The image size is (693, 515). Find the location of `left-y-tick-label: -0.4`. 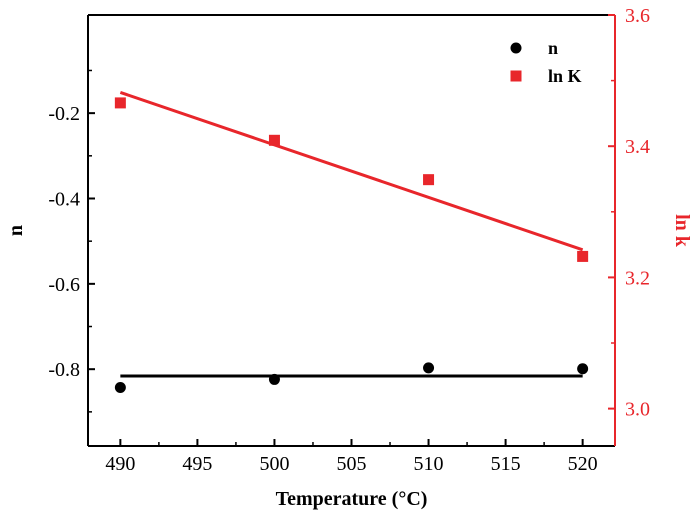

left-y-tick-label: -0.4 is located at coordinates (64, 199).